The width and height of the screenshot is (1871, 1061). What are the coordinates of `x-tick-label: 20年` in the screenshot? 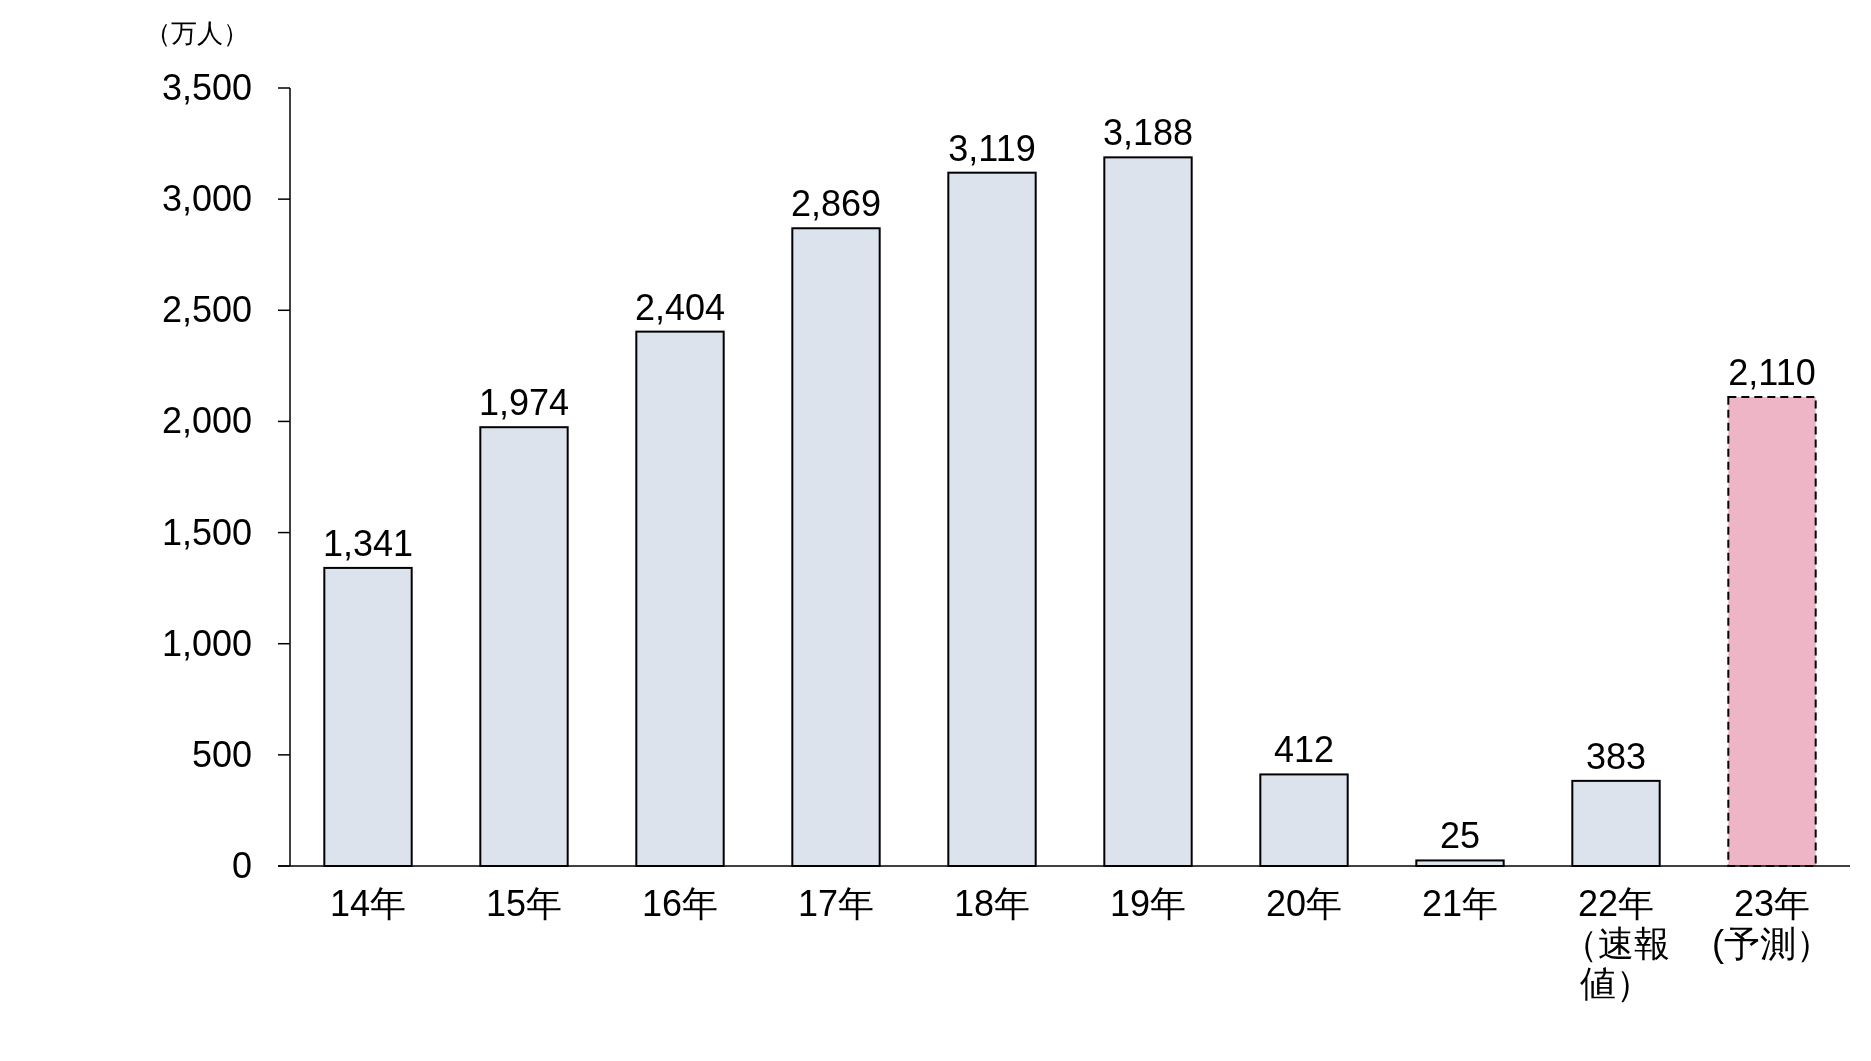 It's located at (1304, 903).